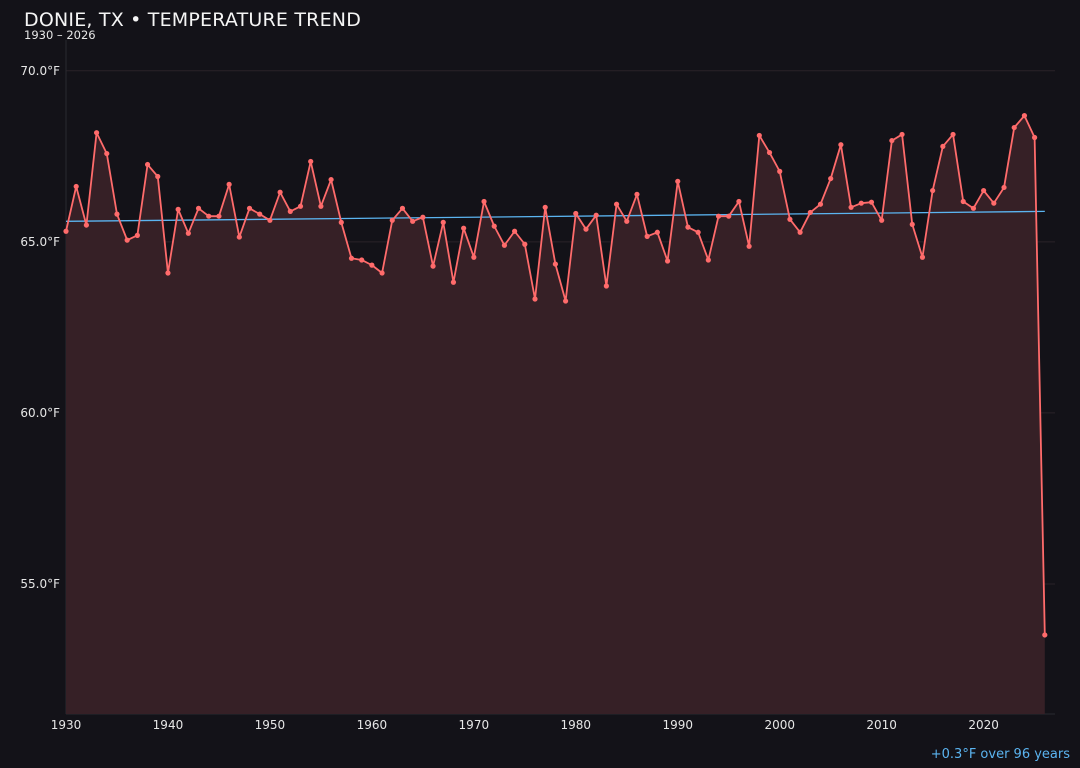  What do you see at coordinates (40, 584) in the screenshot?
I see `y-tick-label: 55.0°F` at bounding box center [40, 584].